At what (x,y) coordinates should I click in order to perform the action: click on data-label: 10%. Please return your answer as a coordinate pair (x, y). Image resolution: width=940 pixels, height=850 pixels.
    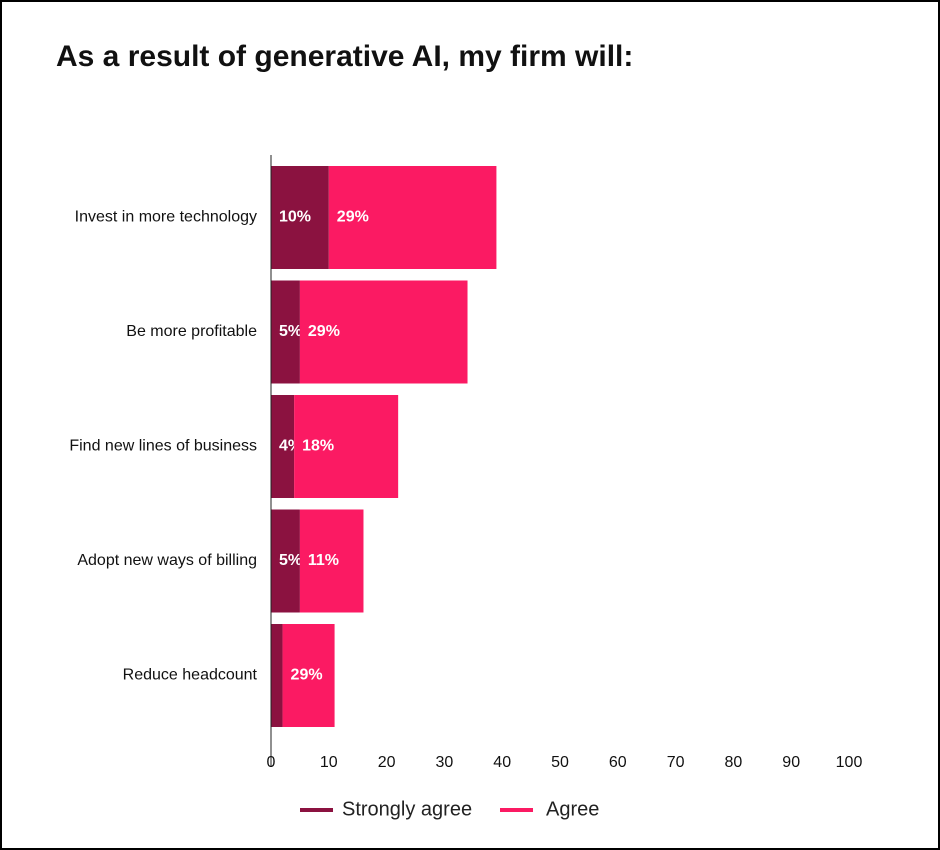
    Looking at the image, I should click on (295, 217).